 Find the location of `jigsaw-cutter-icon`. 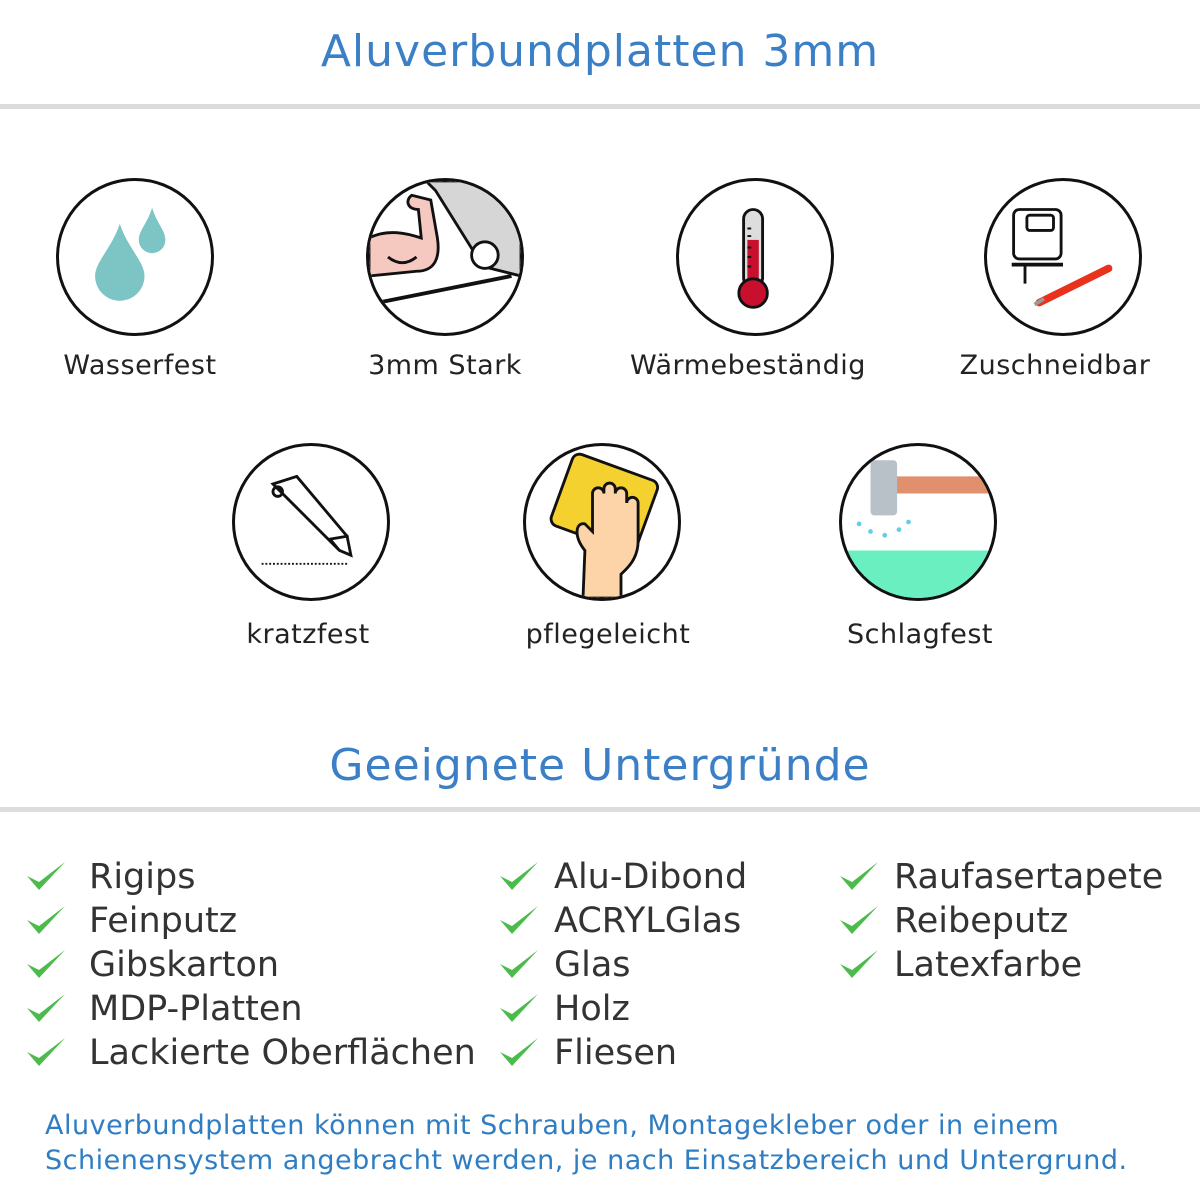

jigsaw-cutter-icon is located at coordinates (1063, 257).